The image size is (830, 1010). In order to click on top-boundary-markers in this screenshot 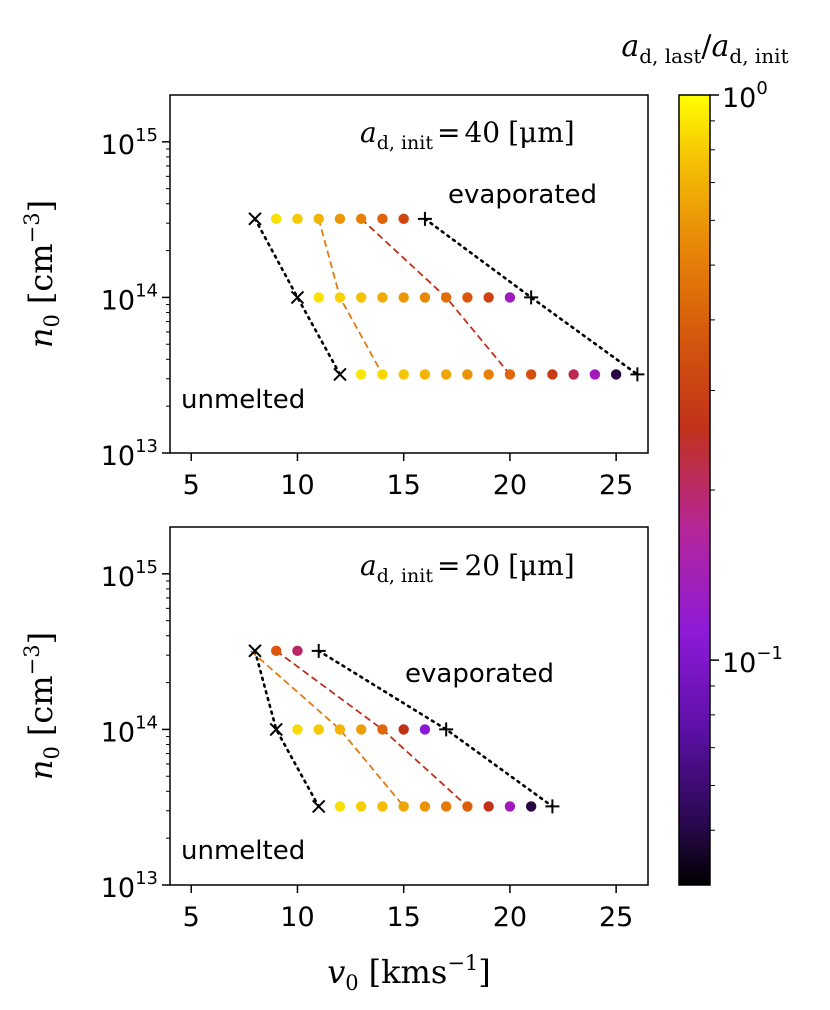, I will do `click(446, 296)`.